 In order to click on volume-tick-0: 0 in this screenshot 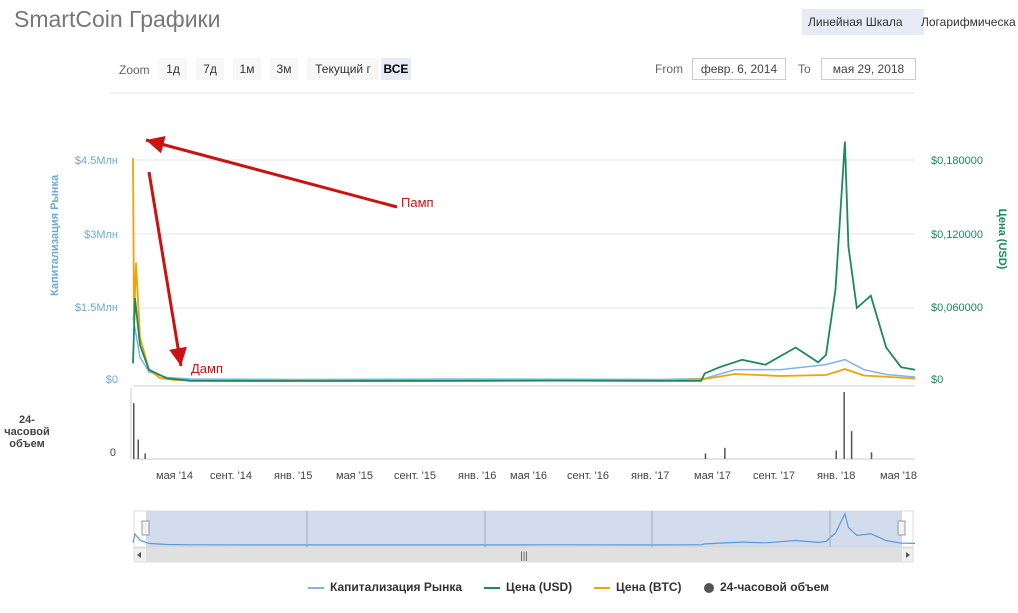, I will do `click(112, 453)`.